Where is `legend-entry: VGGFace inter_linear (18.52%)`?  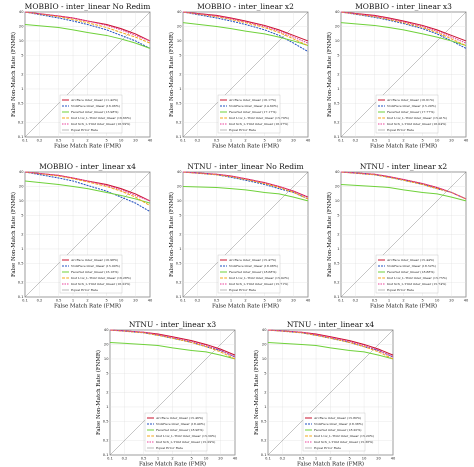
legend-entry: VGGFace inter_linear (18.52%) is located at coordinates (411, 266).